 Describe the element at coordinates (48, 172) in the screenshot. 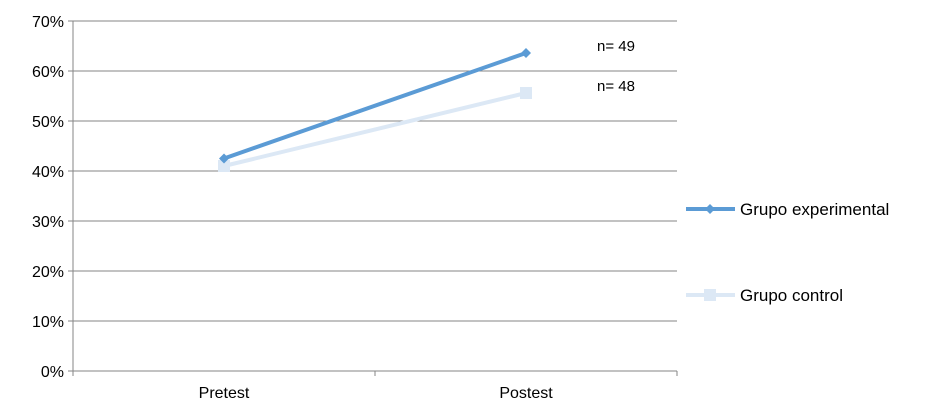

I see `y-tick-label: 40%` at that location.